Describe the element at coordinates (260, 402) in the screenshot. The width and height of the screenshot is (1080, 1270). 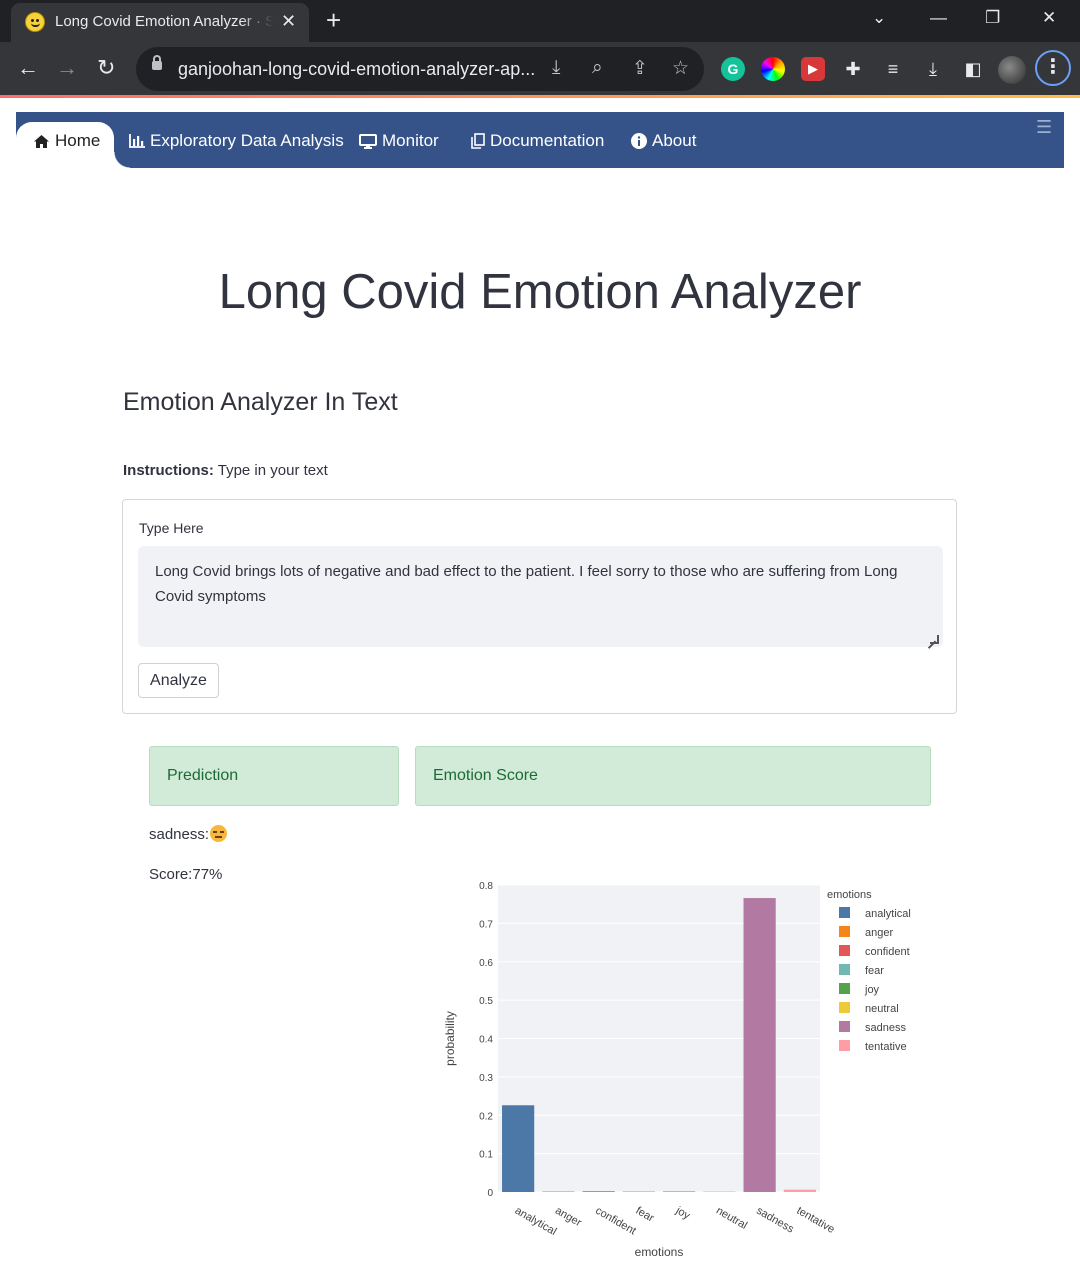
I see `section-title: Emotion Analyzer In Text` at that location.